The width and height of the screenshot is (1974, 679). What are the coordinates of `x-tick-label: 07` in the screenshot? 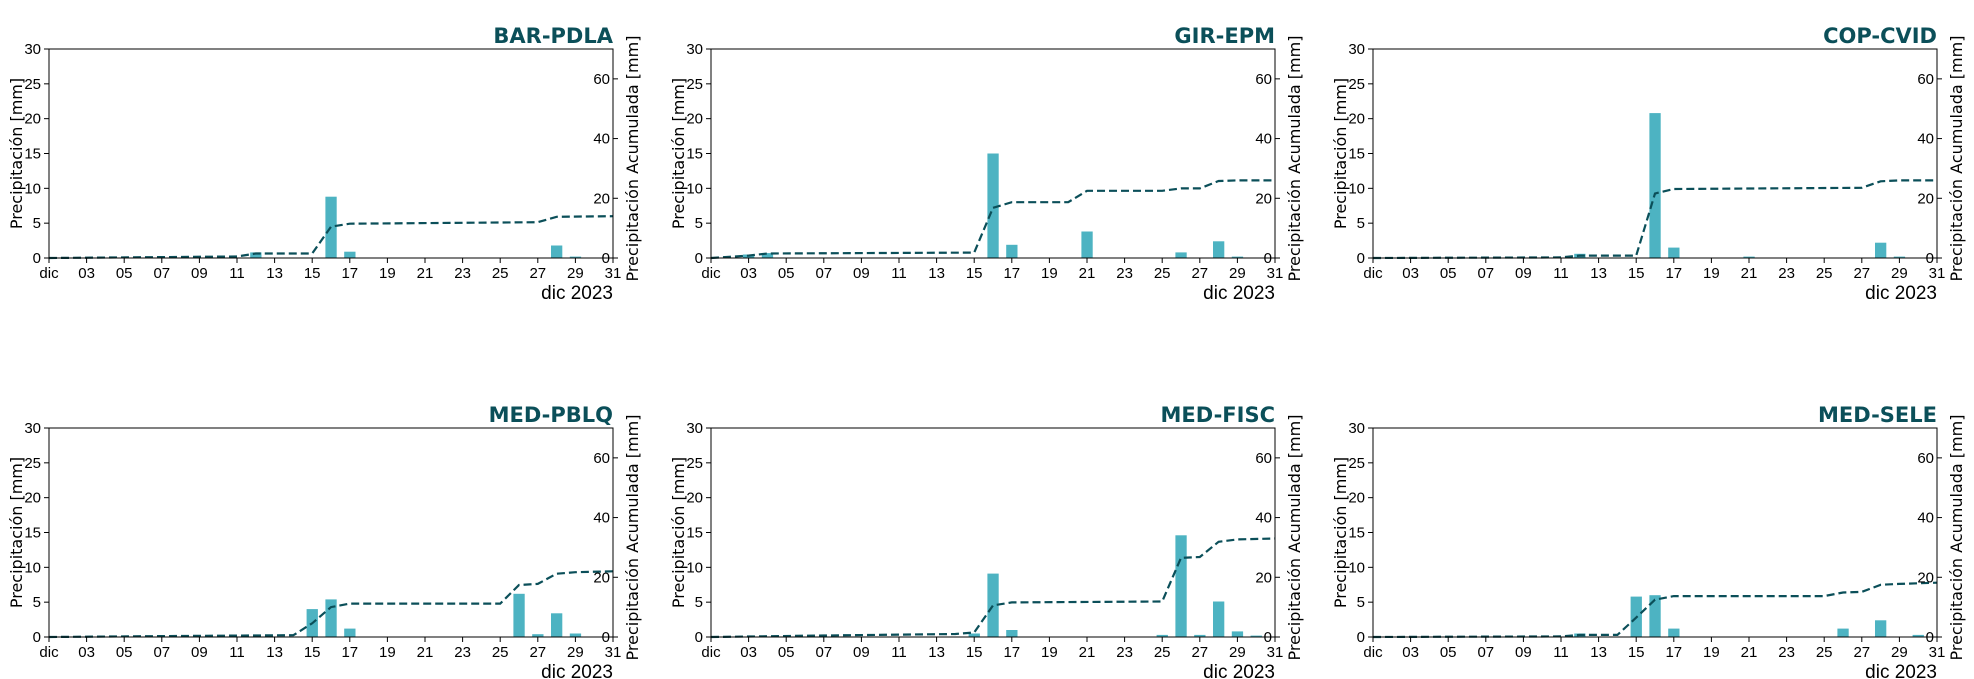 It's located at (823, 273).